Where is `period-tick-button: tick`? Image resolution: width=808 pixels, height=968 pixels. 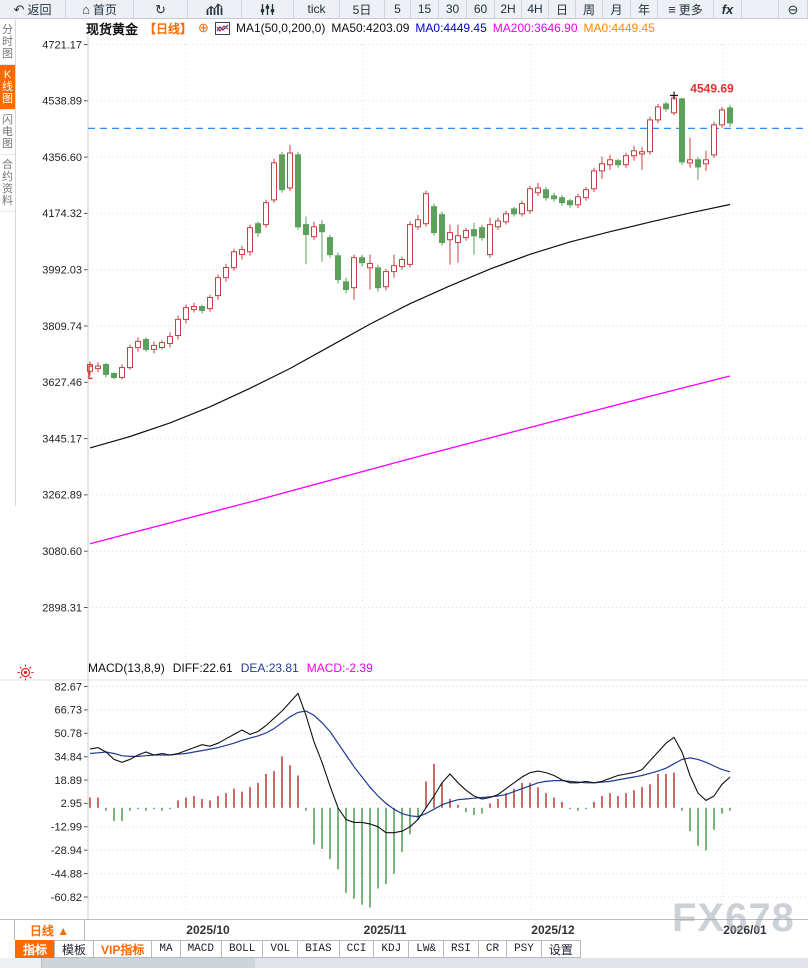
period-tick-button: tick is located at coordinates (317, 9).